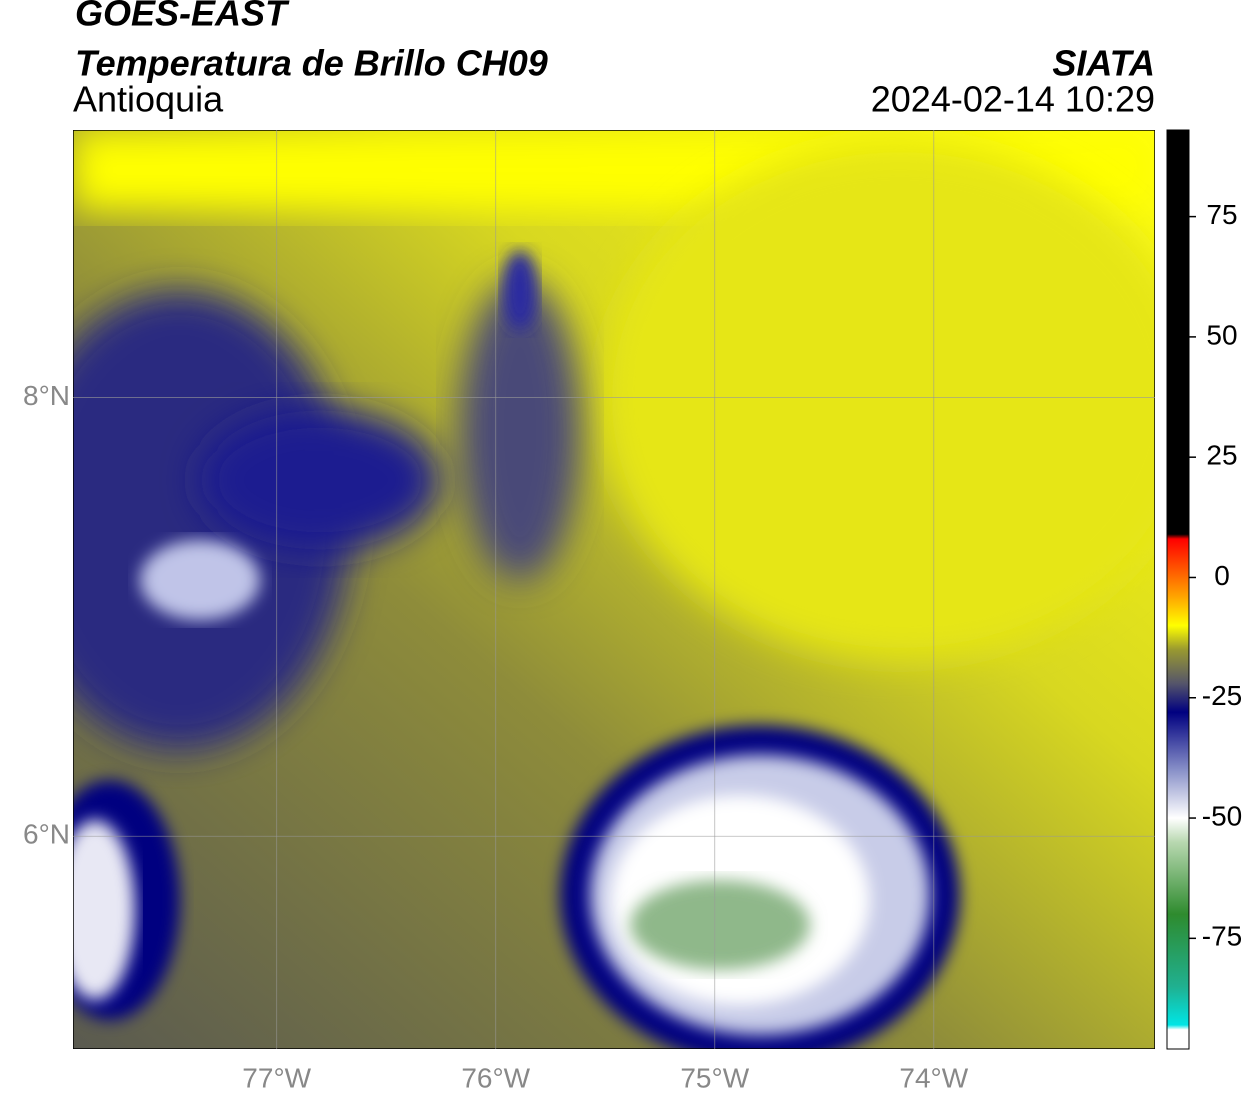 This screenshot has width=1252, height=1104. Describe the element at coordinates (1221, 214) in the screenshot. I see `colorbar-tick-label: 75` at that location.